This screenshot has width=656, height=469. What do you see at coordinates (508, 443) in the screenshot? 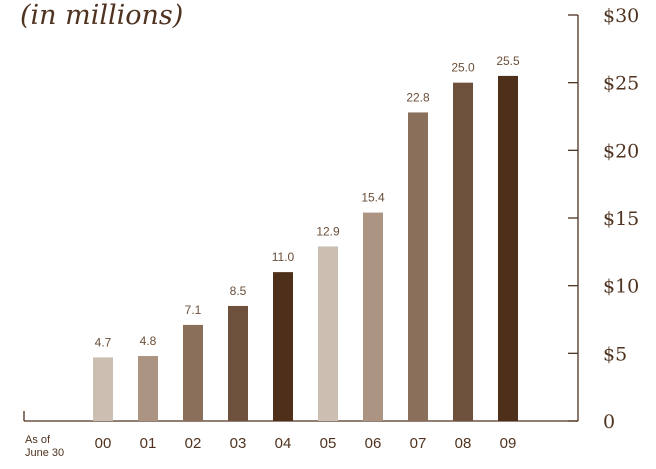
I see `x-axis-tick-label: 09` at bounding box center [508, 443].